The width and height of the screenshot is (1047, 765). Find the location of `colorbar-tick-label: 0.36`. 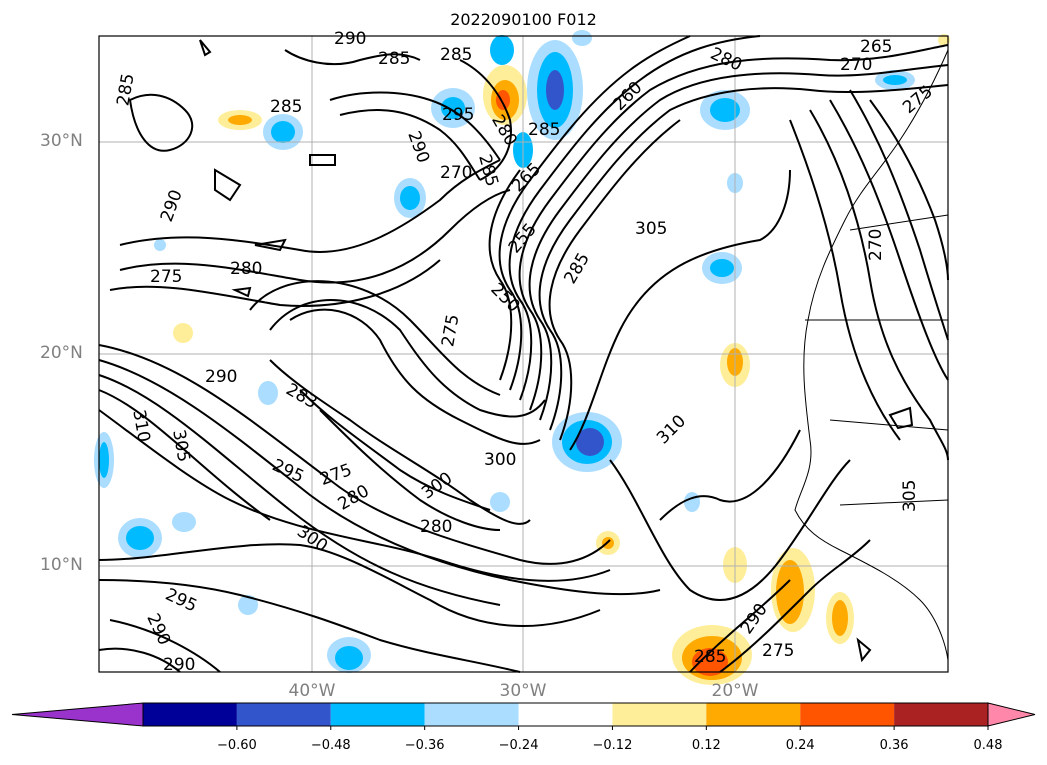

colorbar-tick-label: 0.36 is located at coordinates (894, 745).